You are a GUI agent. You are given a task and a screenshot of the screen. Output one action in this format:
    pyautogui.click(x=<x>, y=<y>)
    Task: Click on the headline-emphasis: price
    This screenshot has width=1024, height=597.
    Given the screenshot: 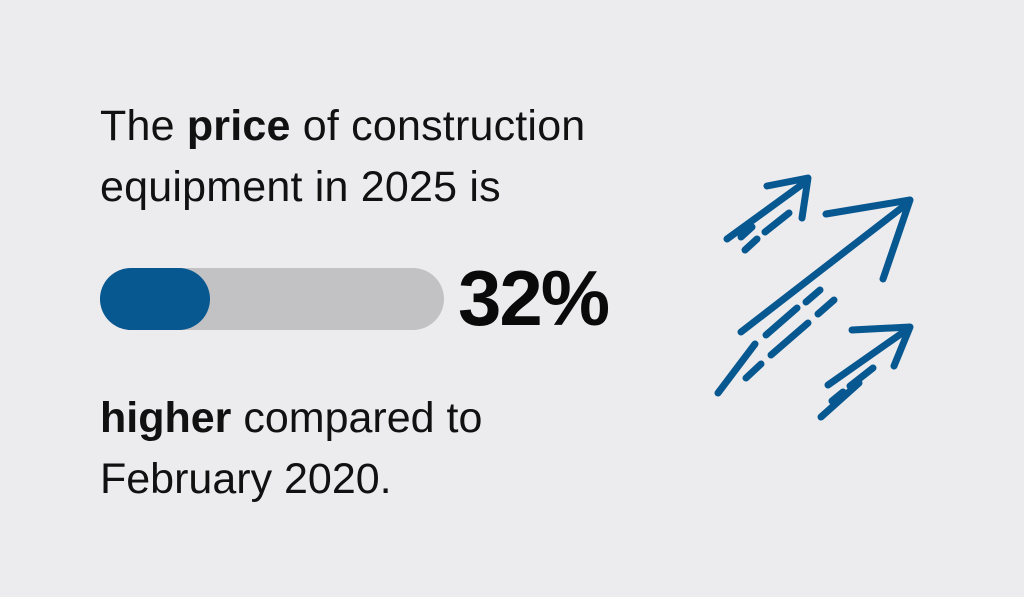 What is the action you would take?
    pyautogui.click(x=238, y=126)
    